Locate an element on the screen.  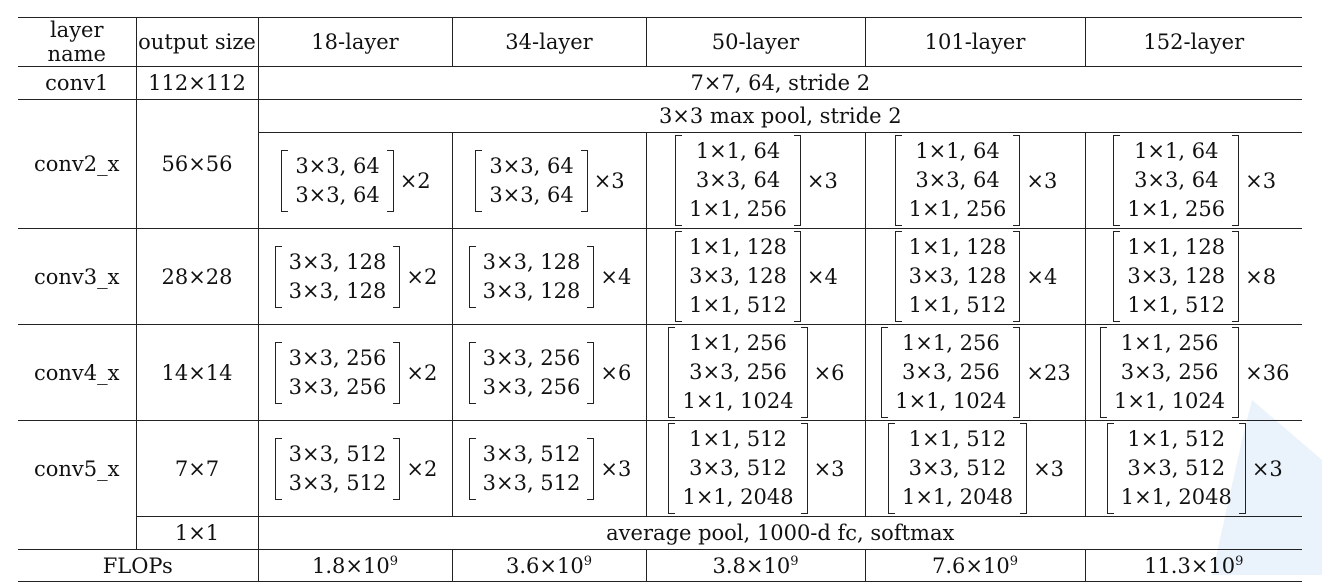
classifier-spec: average pool, 1000-d fc, softmax is located at coordinates (779, 533).